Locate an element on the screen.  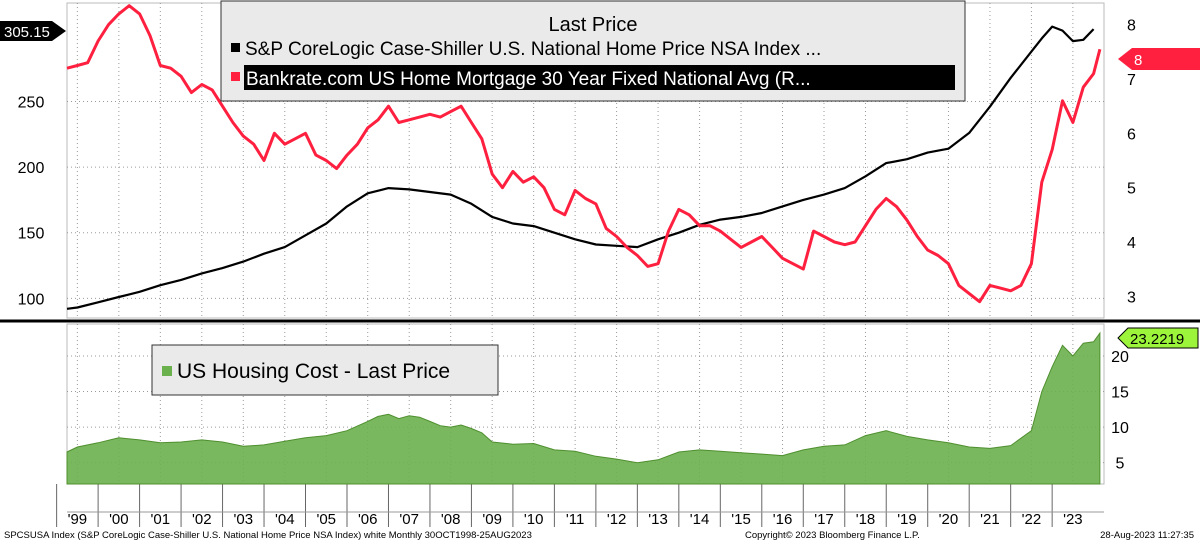
home-price-legend-swatch is located at coordinates (235, 47).